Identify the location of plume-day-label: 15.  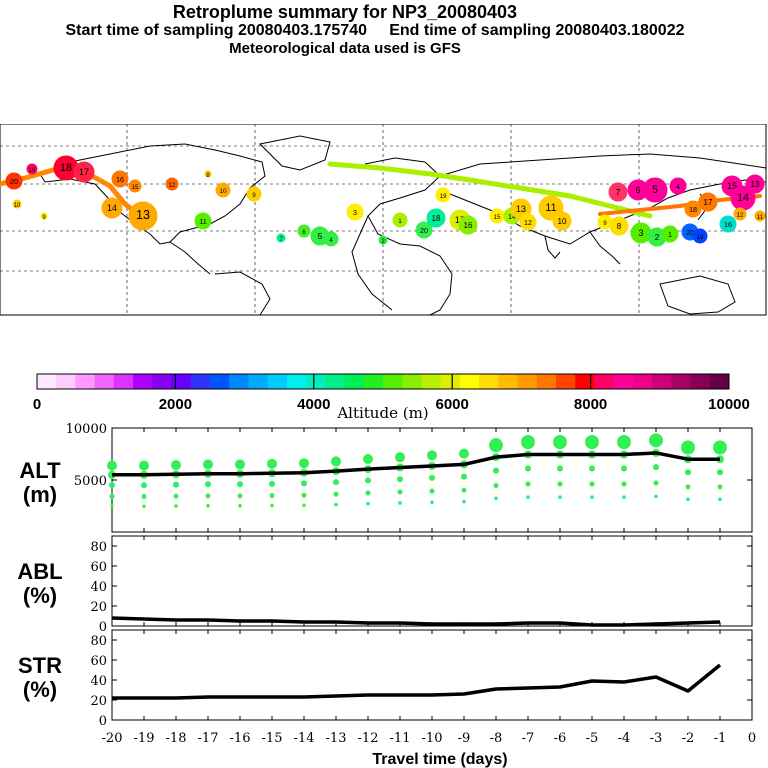
(135, 188).